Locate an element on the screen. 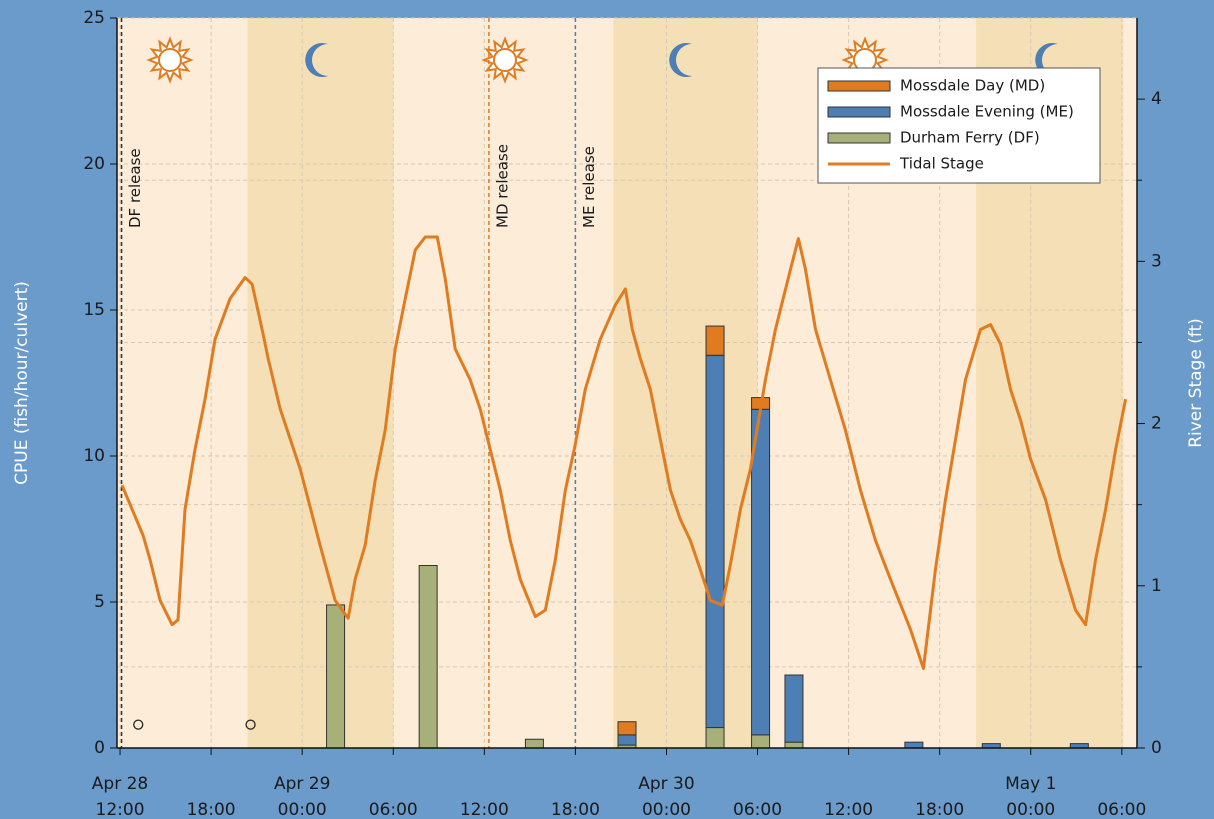 The image size is (1214, 819). x-date-label: Apr 29 is located at coordinates (302, 784).